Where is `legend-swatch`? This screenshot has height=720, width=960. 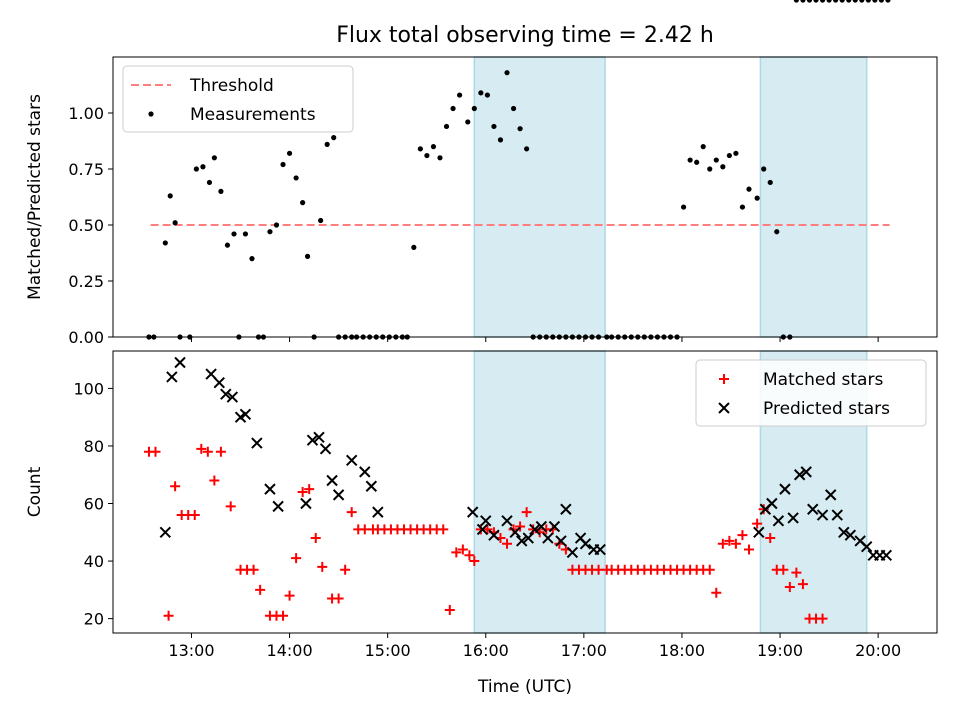 legend-swatch is located at coordinates (724, 379).